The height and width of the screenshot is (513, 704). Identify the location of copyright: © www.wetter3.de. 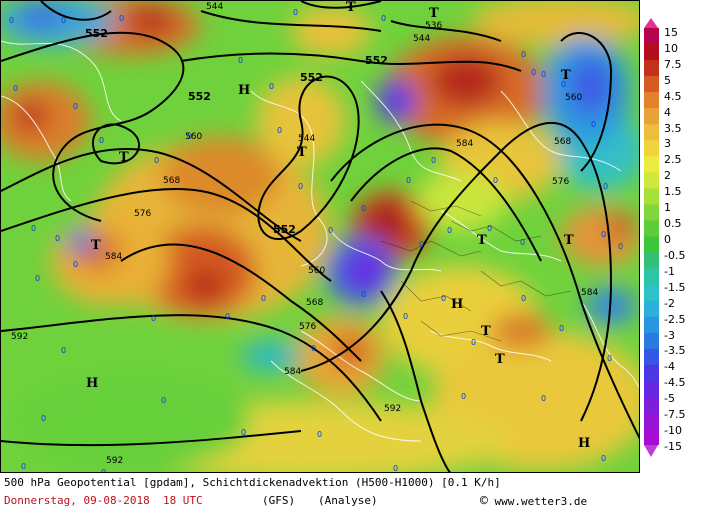
(533, 501).